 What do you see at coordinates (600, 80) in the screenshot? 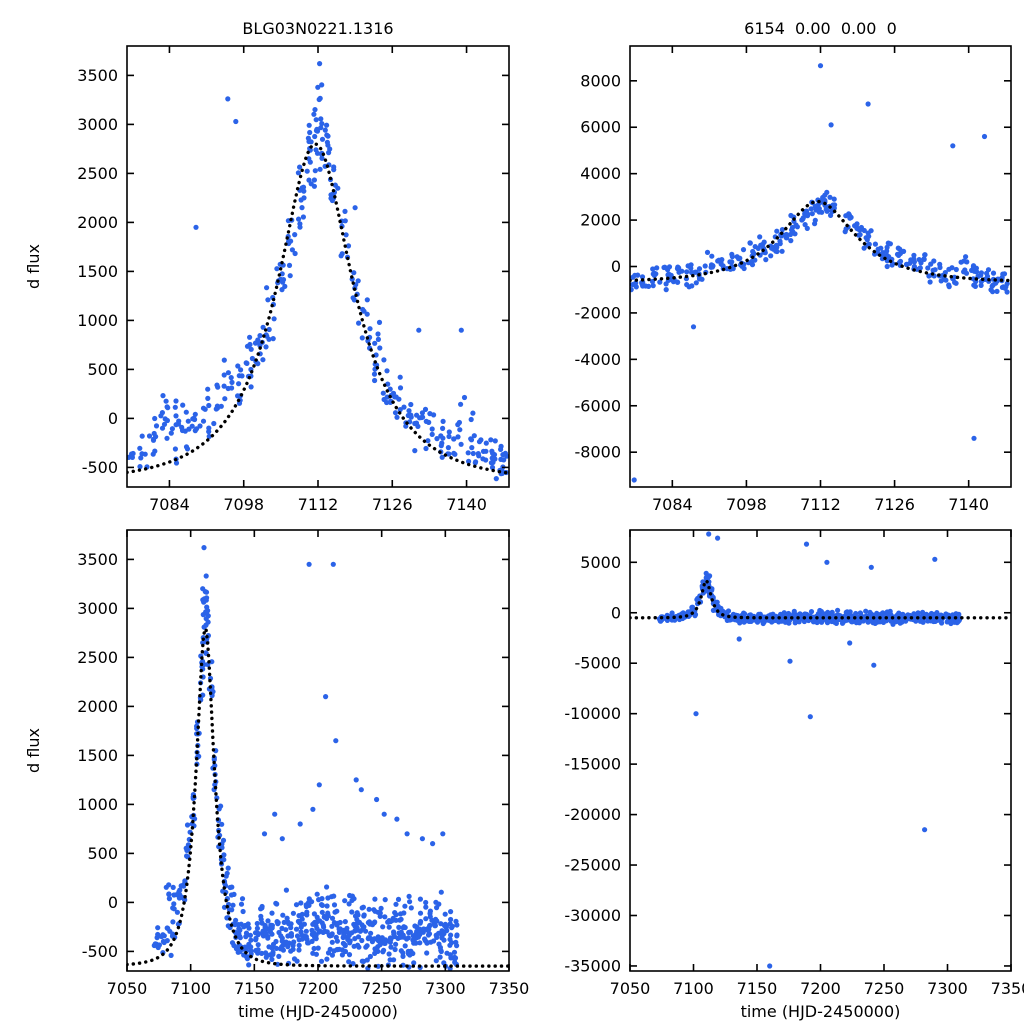
I see `y-tick-label: 8000` at bounding box center [600, 80].